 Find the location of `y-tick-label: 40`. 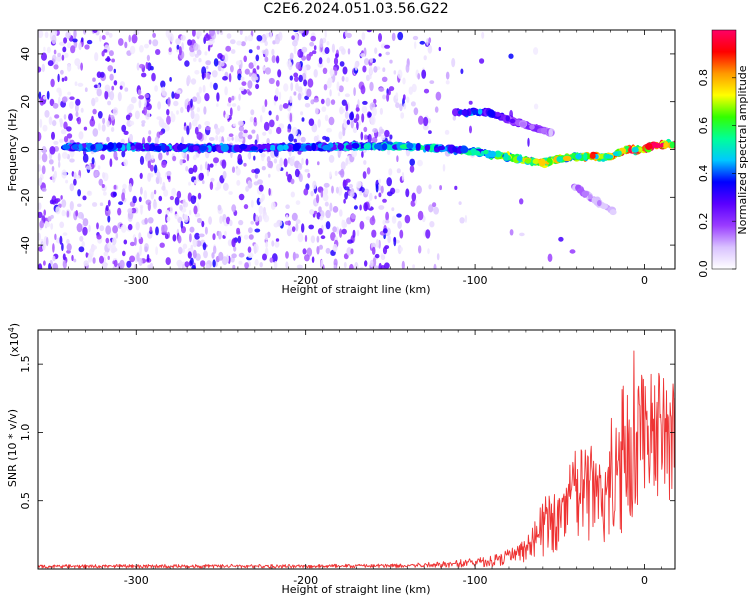

y-tick-label: 40 is located at coordinates (25, 54).